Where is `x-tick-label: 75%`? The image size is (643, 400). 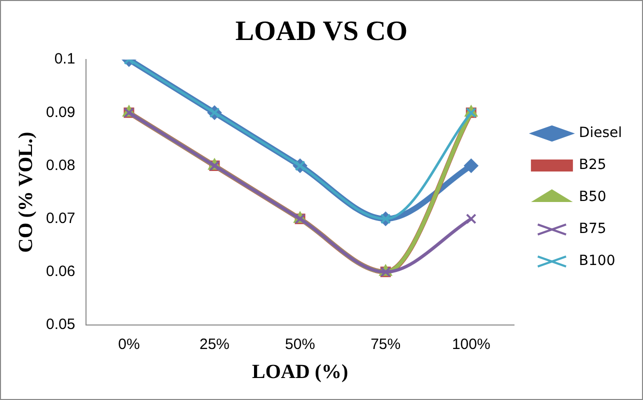
x-tick-label: 75% is located at coordinates (385, 345).